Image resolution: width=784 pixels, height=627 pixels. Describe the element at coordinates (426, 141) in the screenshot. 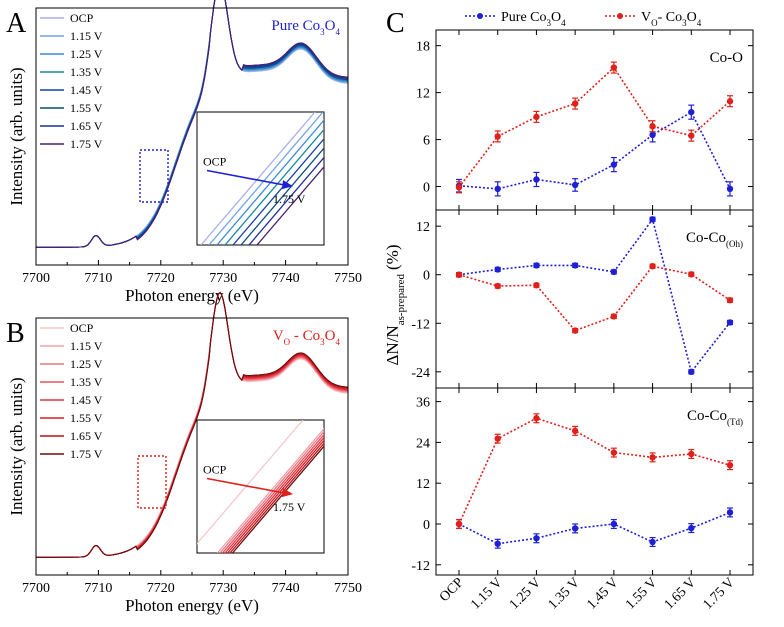

I see `y-tick-label: 6` at that location.